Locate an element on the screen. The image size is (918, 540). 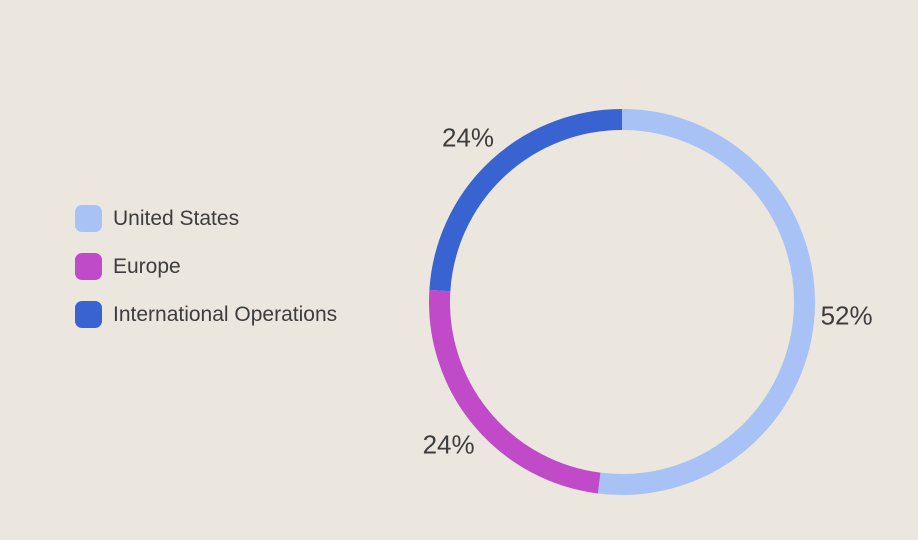
legend-label-international-operations: International Operations is located at coordinates (225, 314).